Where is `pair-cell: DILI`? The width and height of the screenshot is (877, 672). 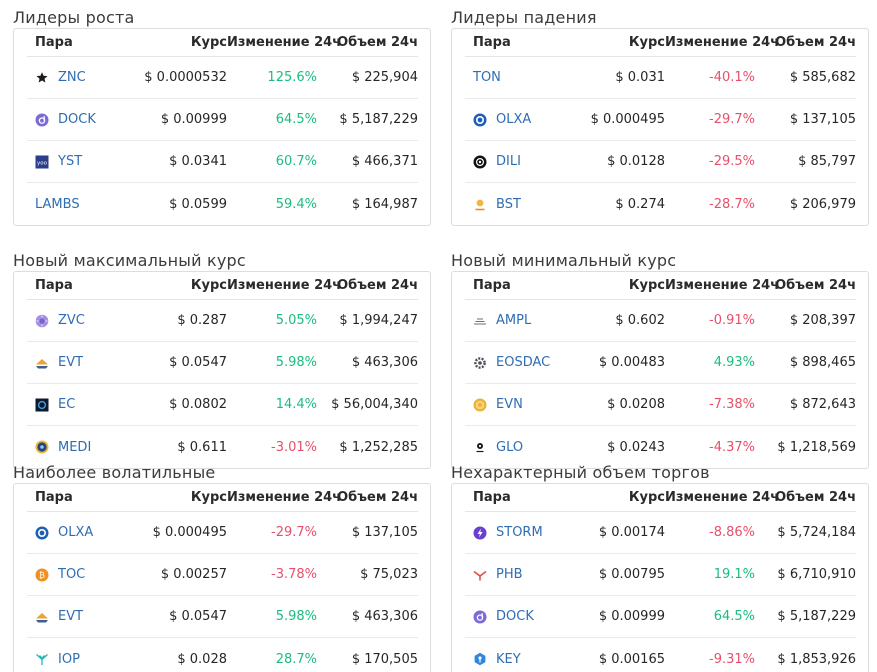 pair-cell: DILI is located at coordinates (515, 161).